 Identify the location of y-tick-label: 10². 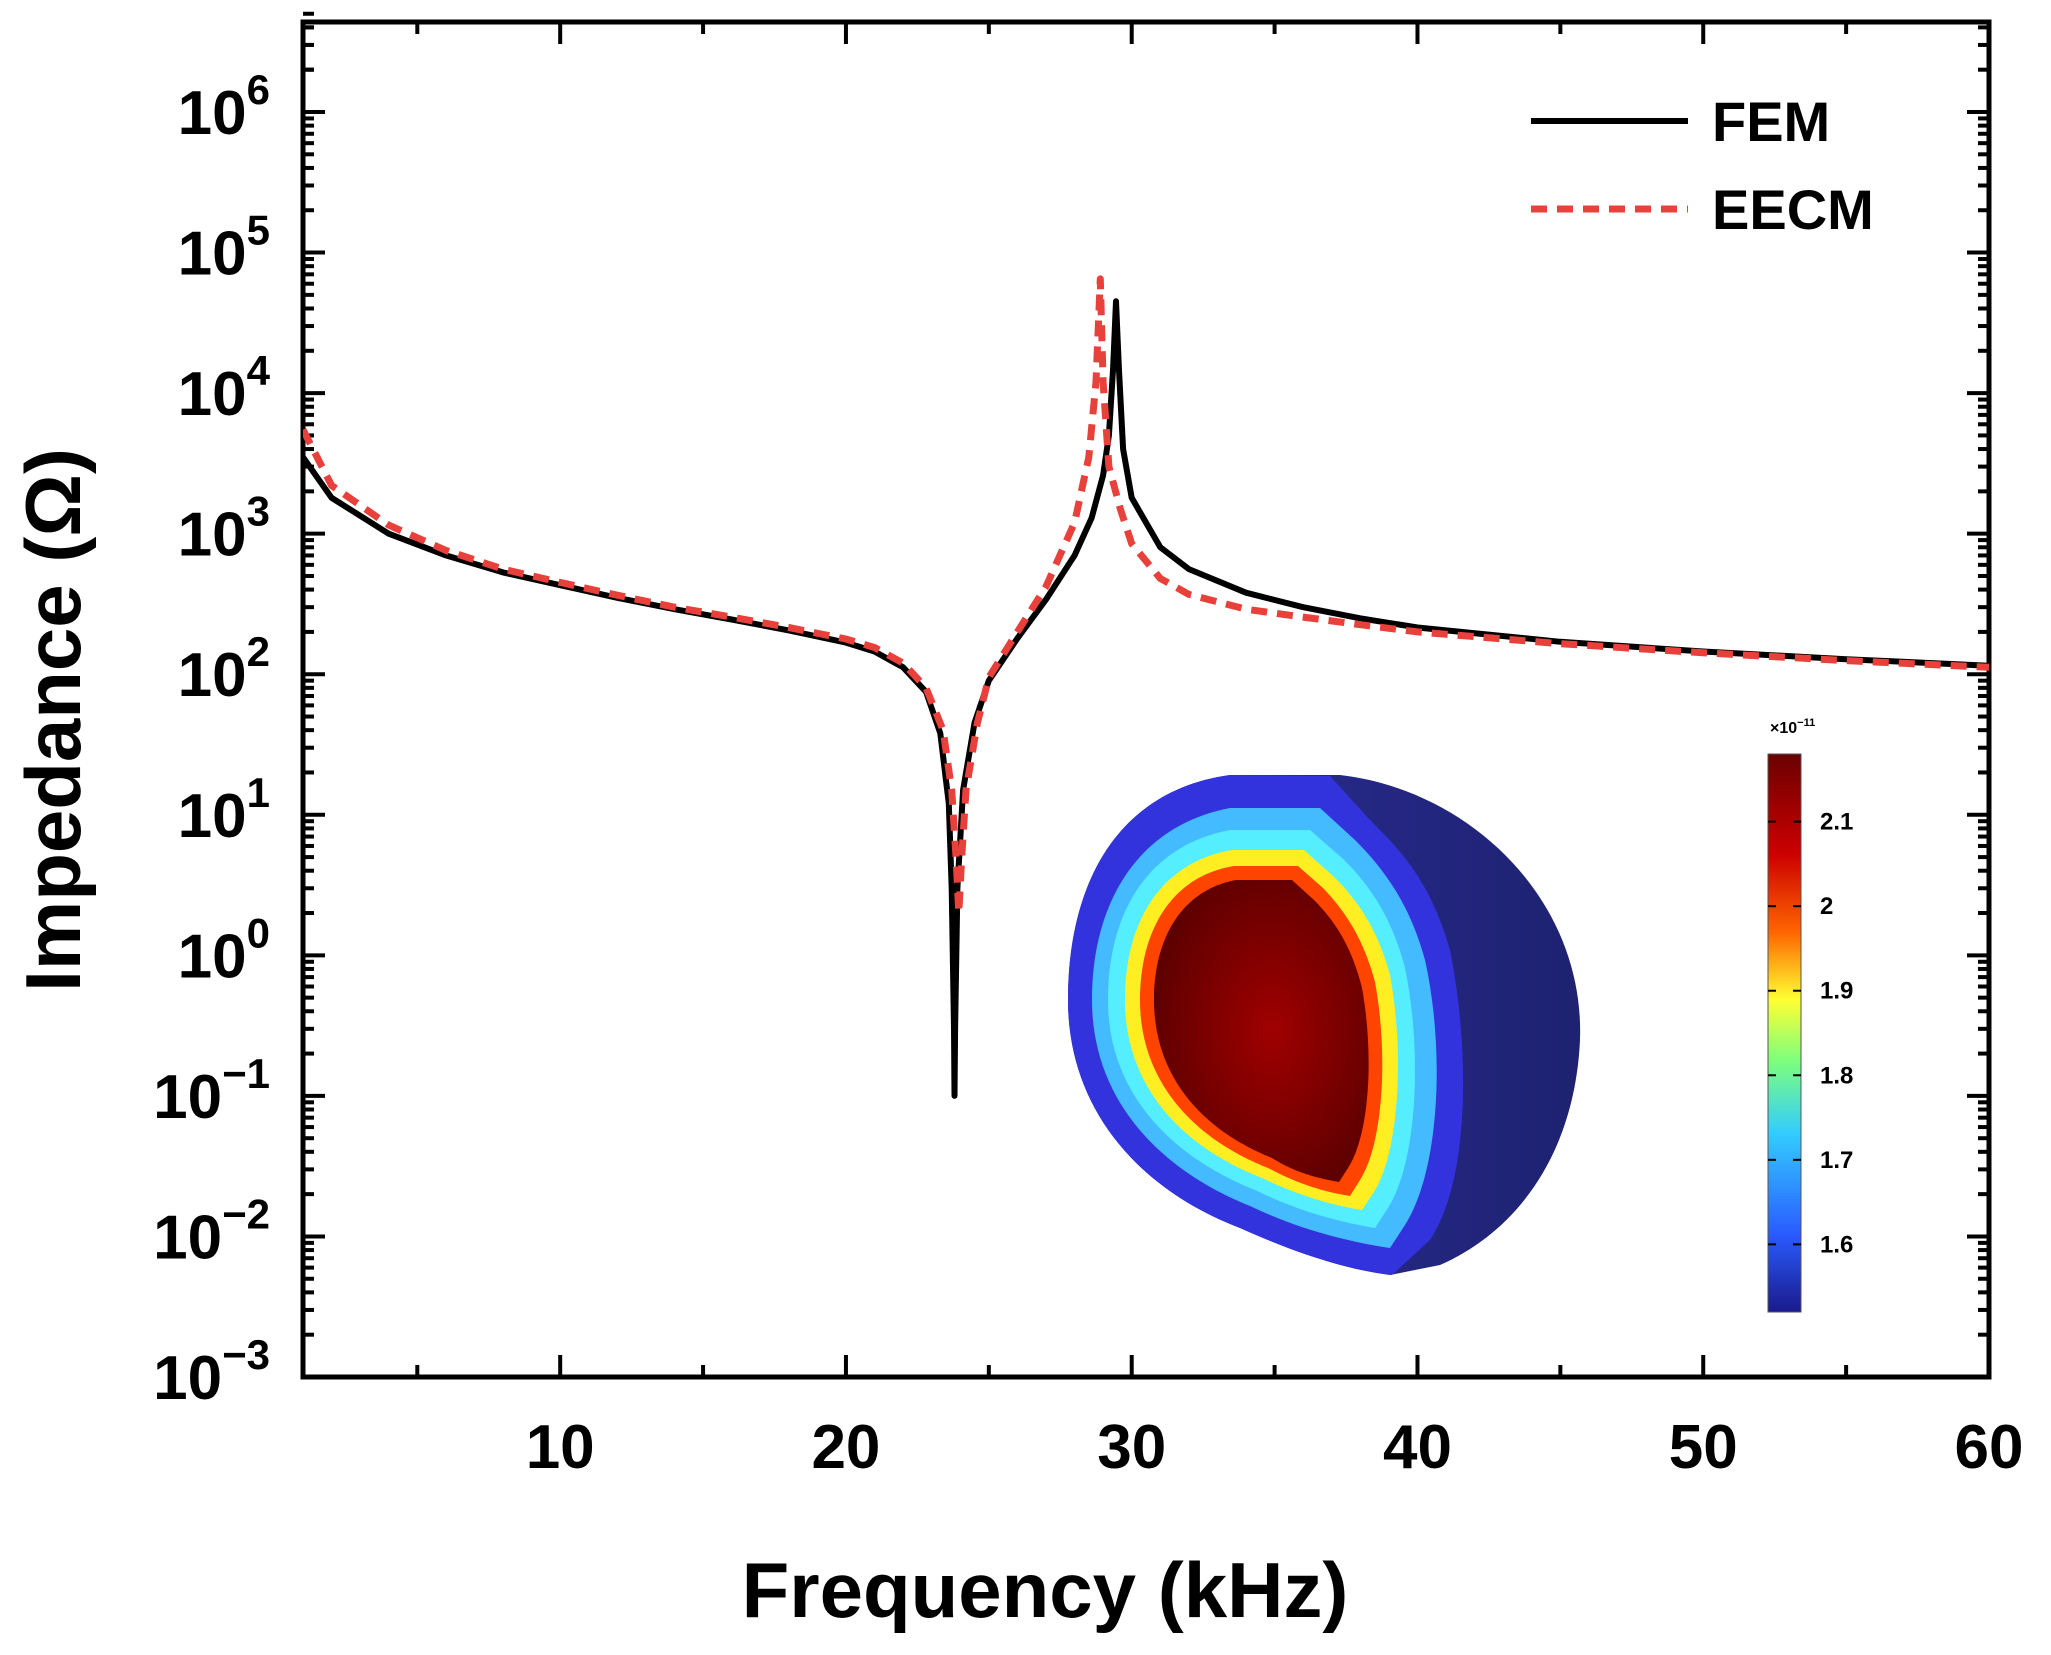
(224, 669).